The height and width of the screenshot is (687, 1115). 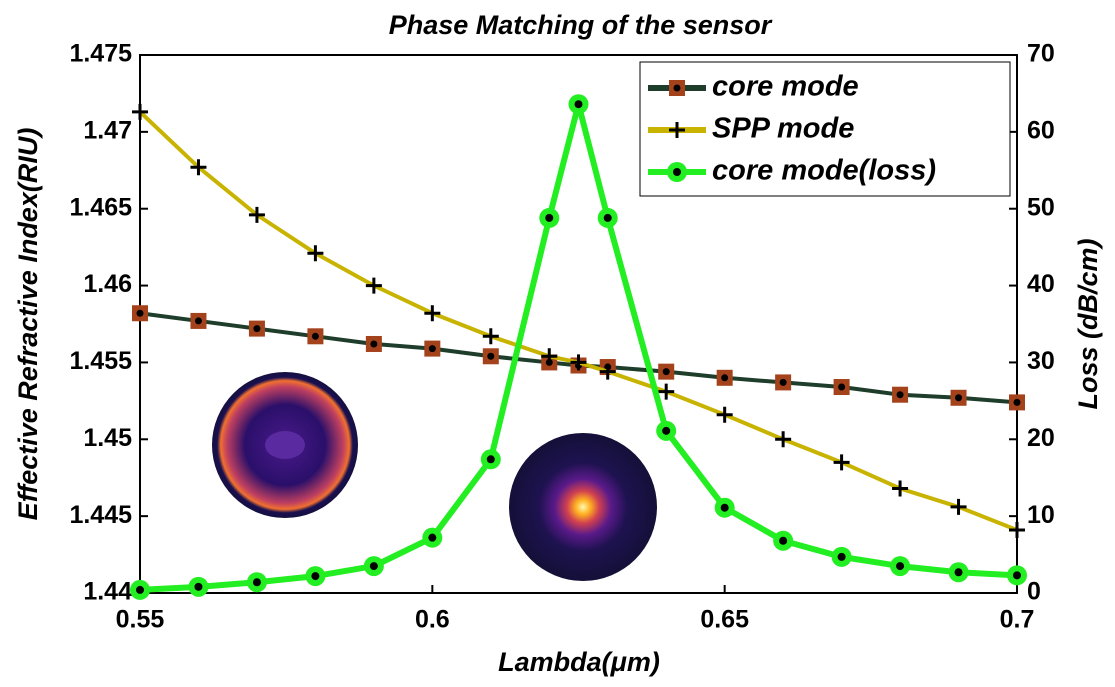 What do you see at coordinates (1041, 54) in the screenshot?
I see `y2-tick-label: 70` at bounding box center [1041, 54].